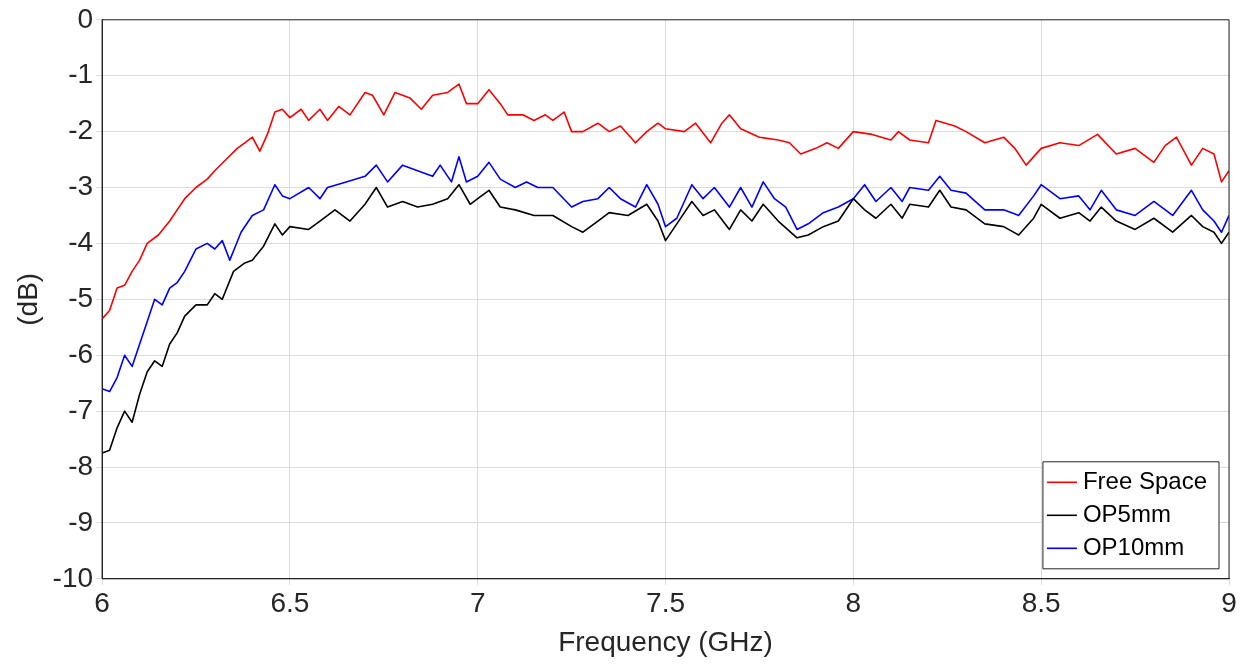 This screenshot has height=668, width=1247. What do you see at coordinates (81, 409) in the screenshot?
I see `y-tick-label: -7` at bounding box center [81, 409].